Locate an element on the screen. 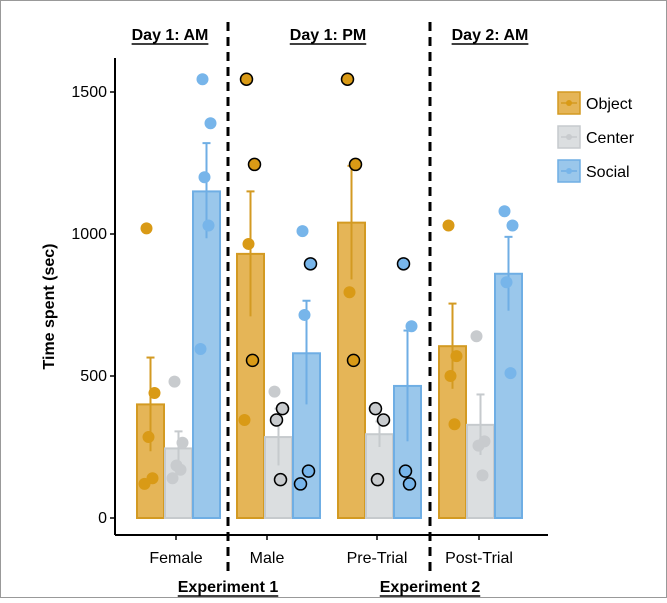 The image size is (667, 603). y-axis-label: Time spent (sec) is located at coordinates (49, 307).